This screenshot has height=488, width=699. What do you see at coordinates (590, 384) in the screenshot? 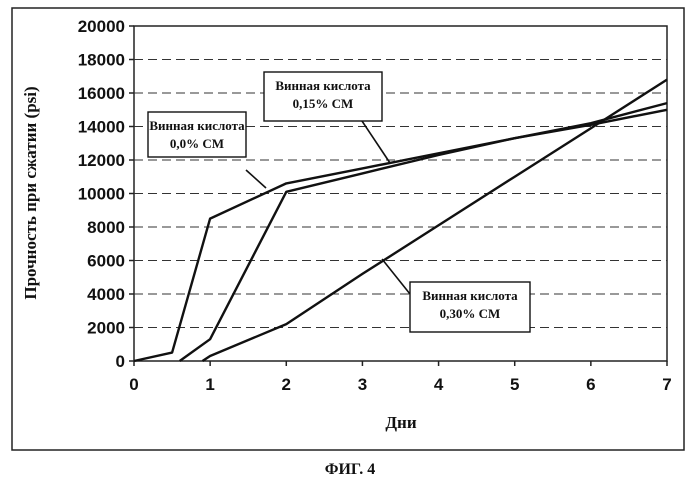
I see `x-tick-label: 6` at bounding box center [590, 384].